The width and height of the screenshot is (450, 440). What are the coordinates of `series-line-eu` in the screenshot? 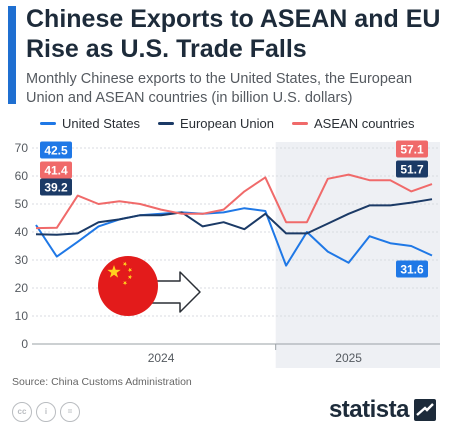 It's located at (234, 217).